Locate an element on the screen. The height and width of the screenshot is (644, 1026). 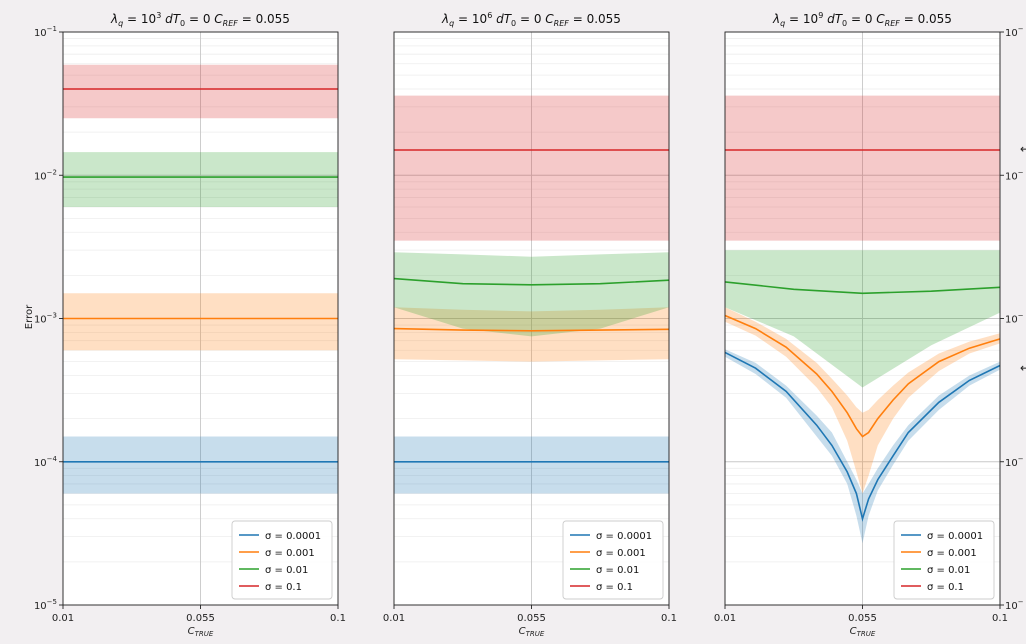
y-tick-label: 10⁻⁴ is located at coordinates (46, 462).